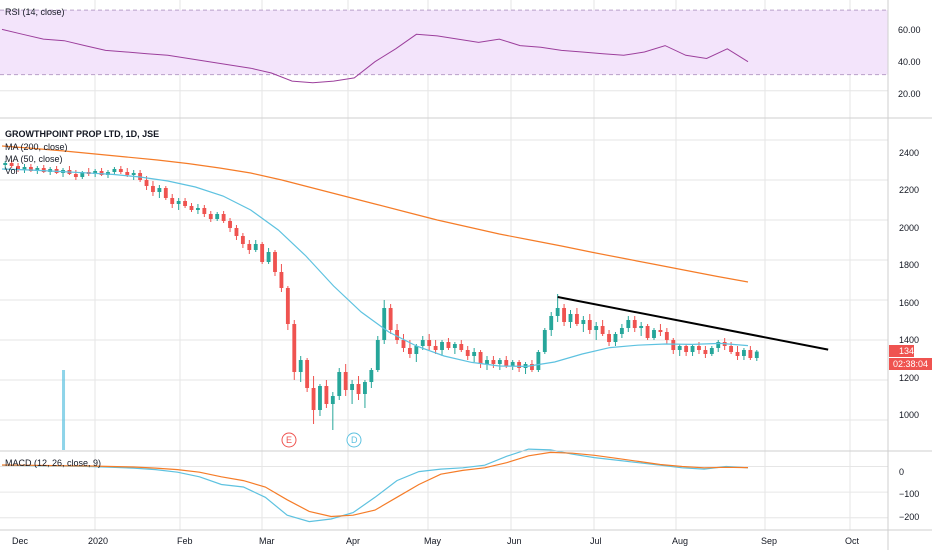 The image size is (932, 550). Describe the element at coordinates (36, 147) in the screenshot. I see `legend-ma200: MA (200, close)` at that location.